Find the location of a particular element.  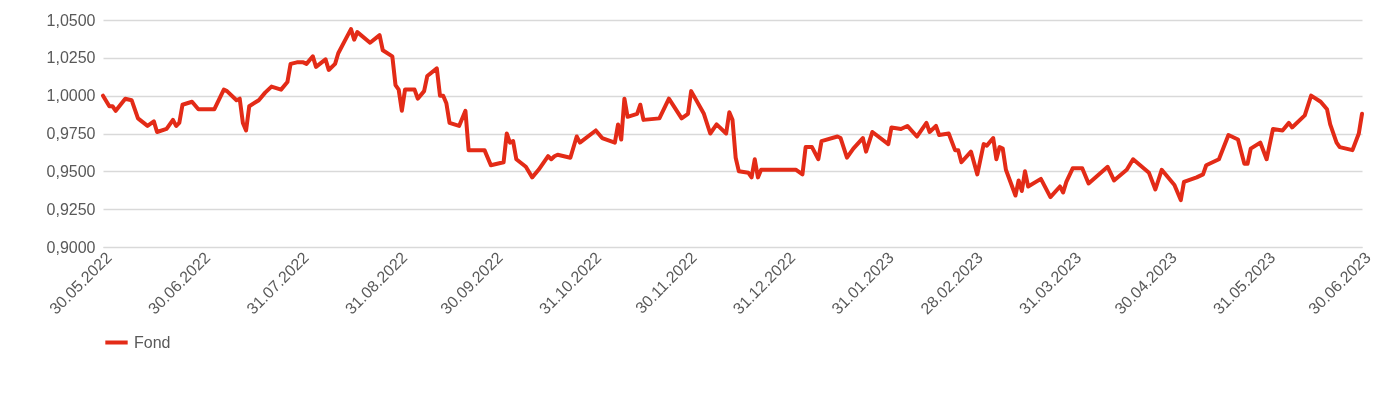

y-tick-label: 0,9750 is located at coordinates (71, 133).